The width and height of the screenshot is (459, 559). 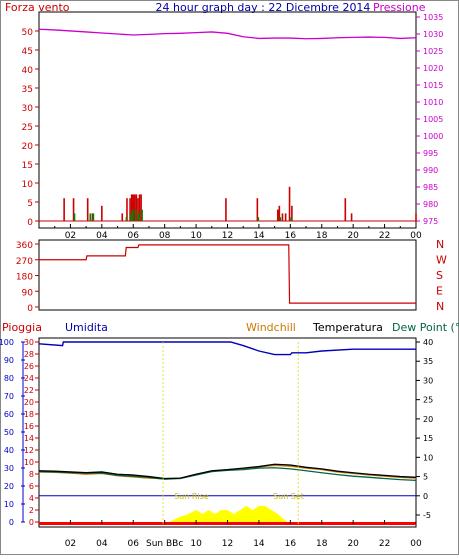 What do you see at coordinates (30, 309) in the screenshot?
I see `direction-tick-label: 0` at bounding box center [30, 309].